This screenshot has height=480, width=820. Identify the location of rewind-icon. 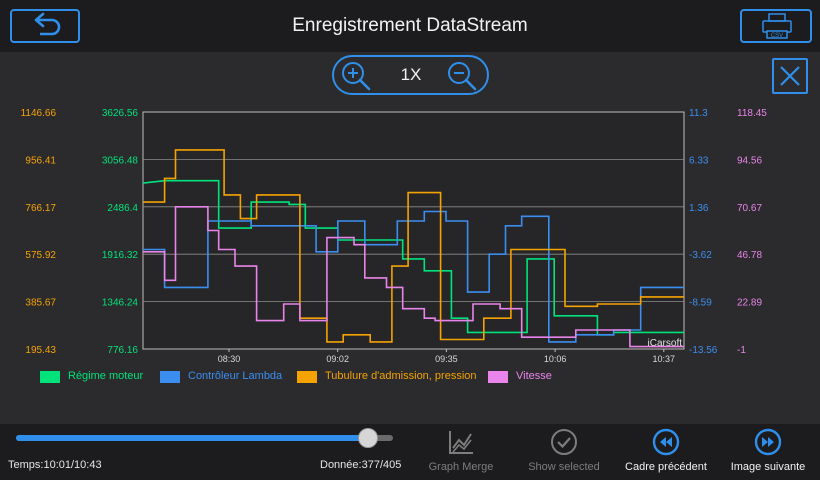
(666, 442).